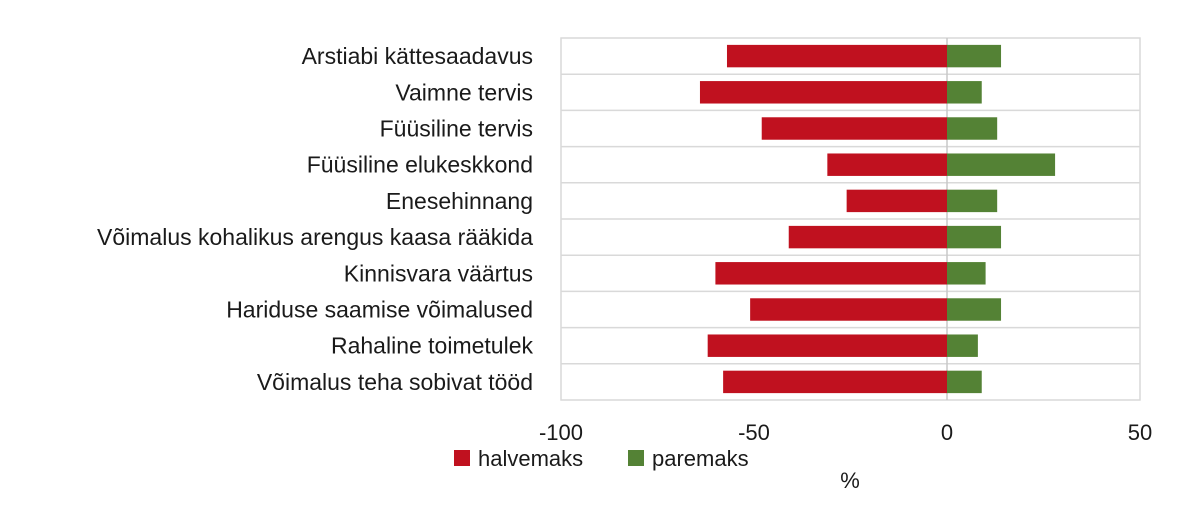 The height and width of the screenshot is (514, 1200). What do you see at coordinates (1140, 432) in the screenshot?
I see `x-tick-label: 50` at bounding box center [1140, 432].